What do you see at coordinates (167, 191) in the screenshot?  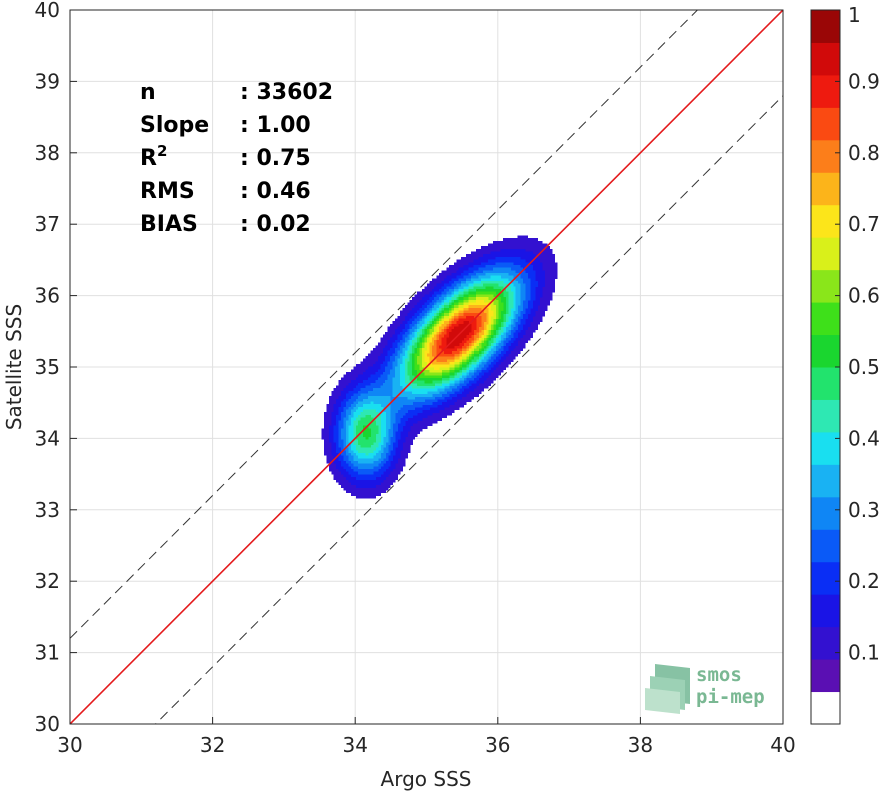 I see `stat-label: RMS` at bounding box center [167, 191].